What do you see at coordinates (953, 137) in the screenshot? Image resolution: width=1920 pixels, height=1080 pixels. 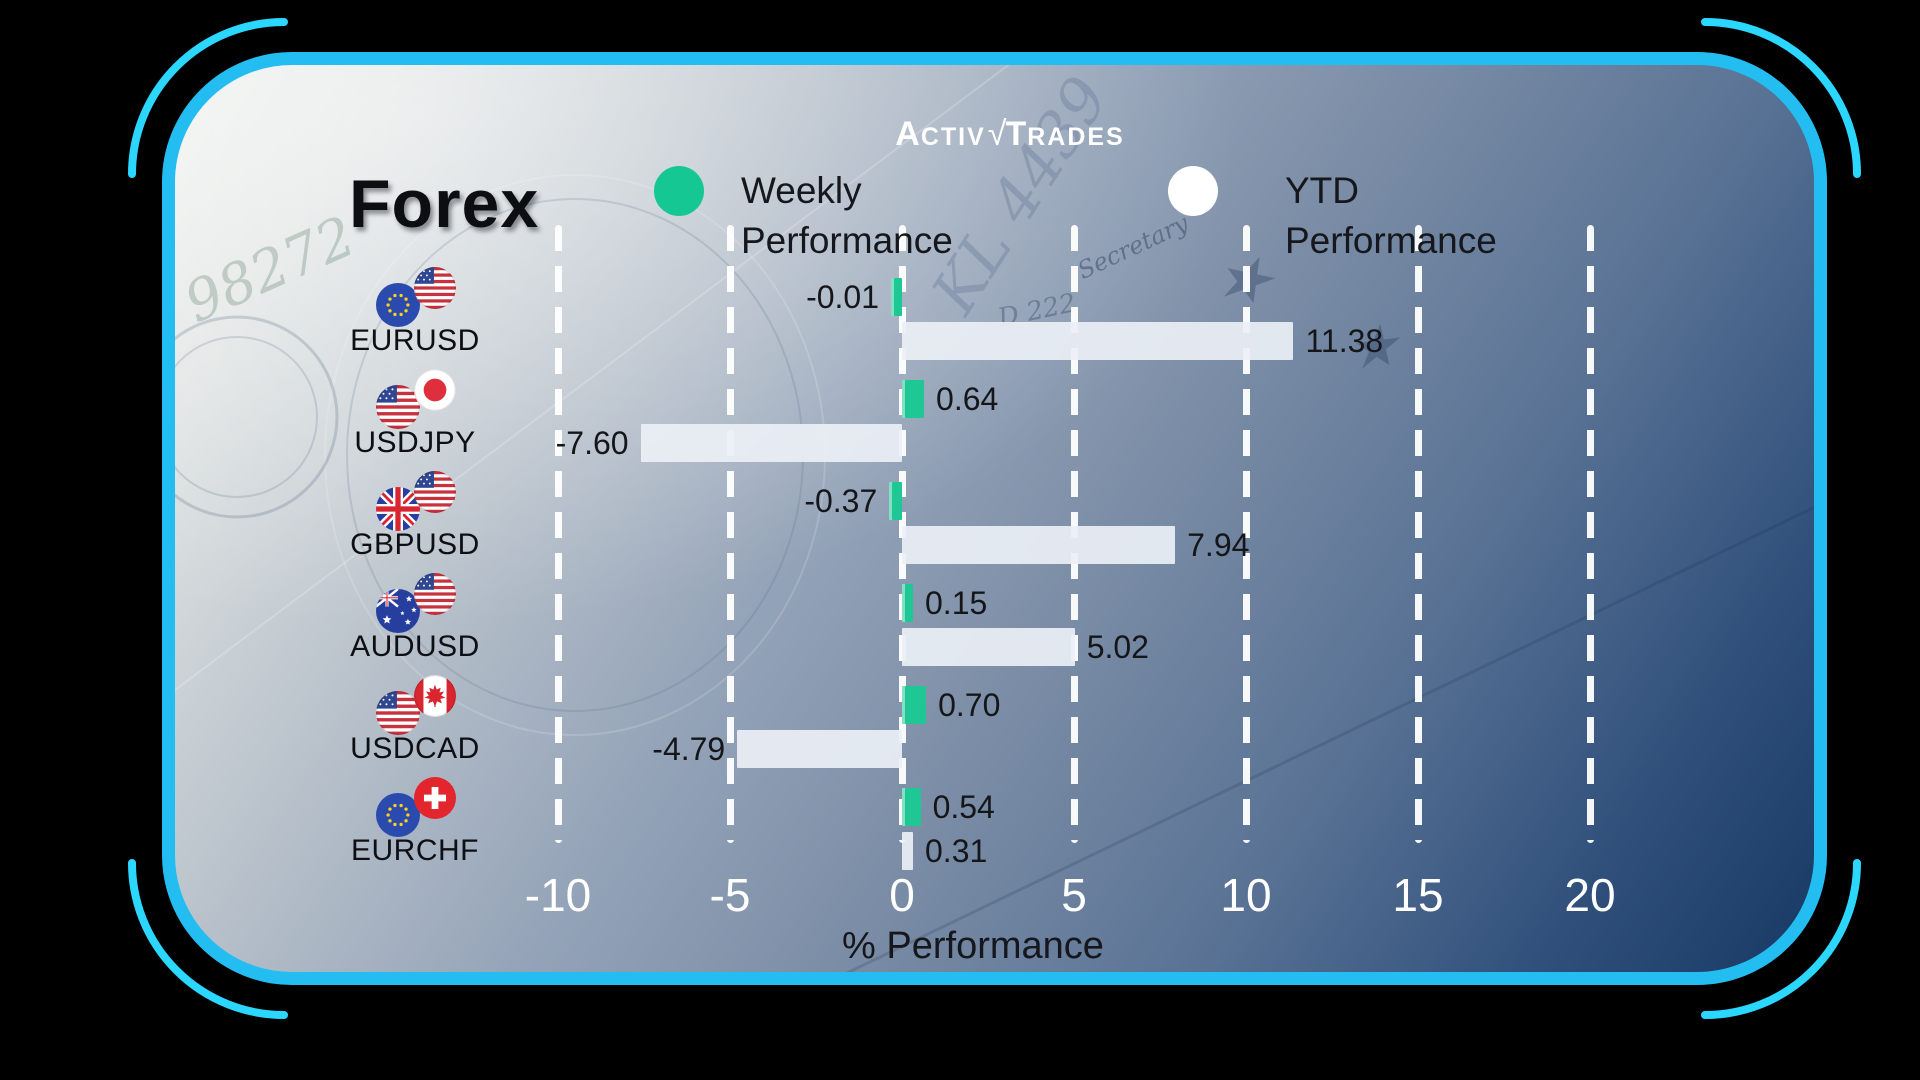 I see `logo-text-1: CTIV` at bounding box center [953, 137].